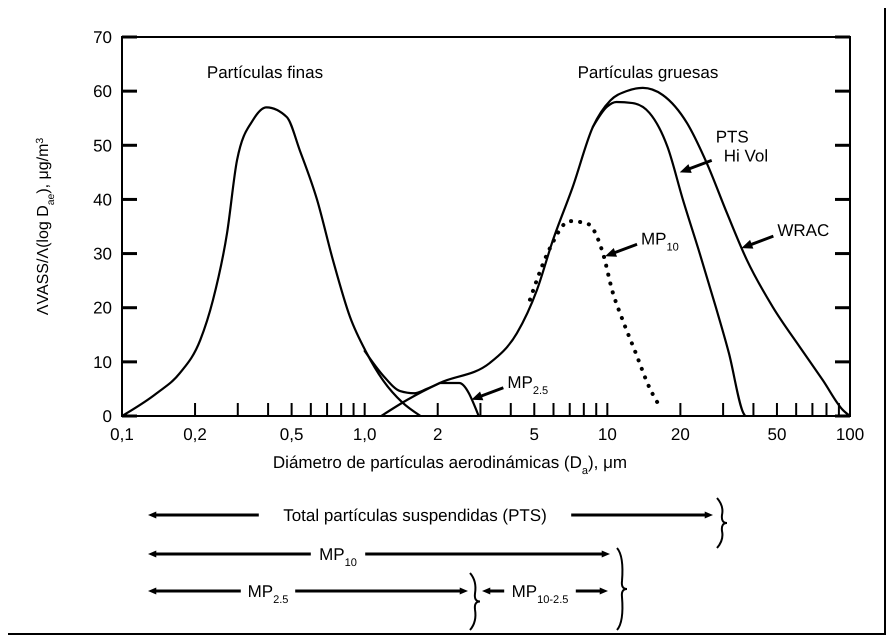 The image size is (894, 643). Describe the element at coordinates (364, 434) in the screenshot. I see `x-tick-label: 1,0` at that location.